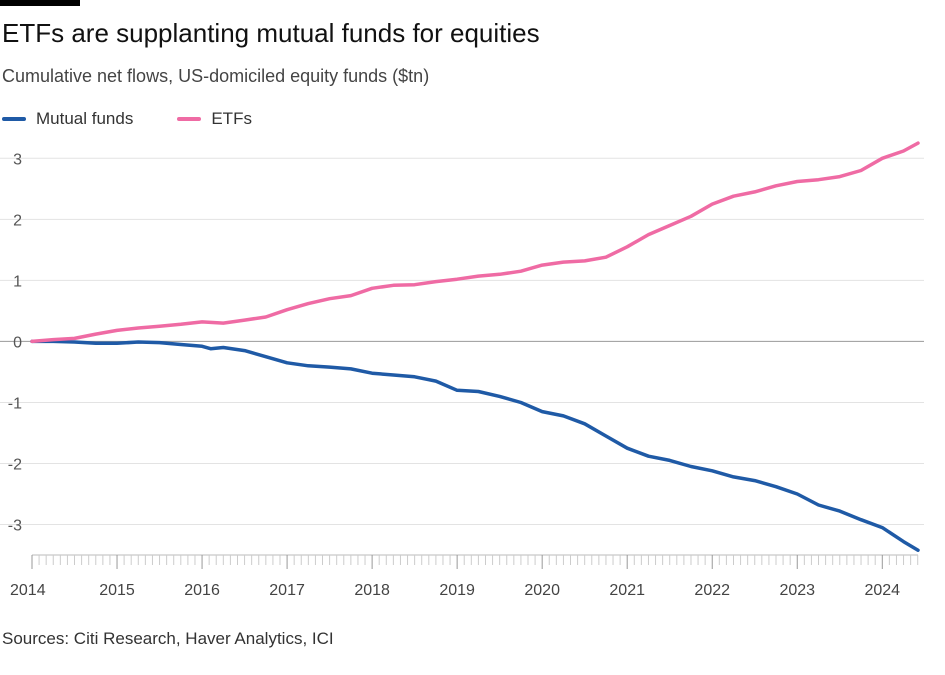 The height and width of the screenshot is (675, 945). I want to click on x-tick-label: 2018, so click(372, 590).